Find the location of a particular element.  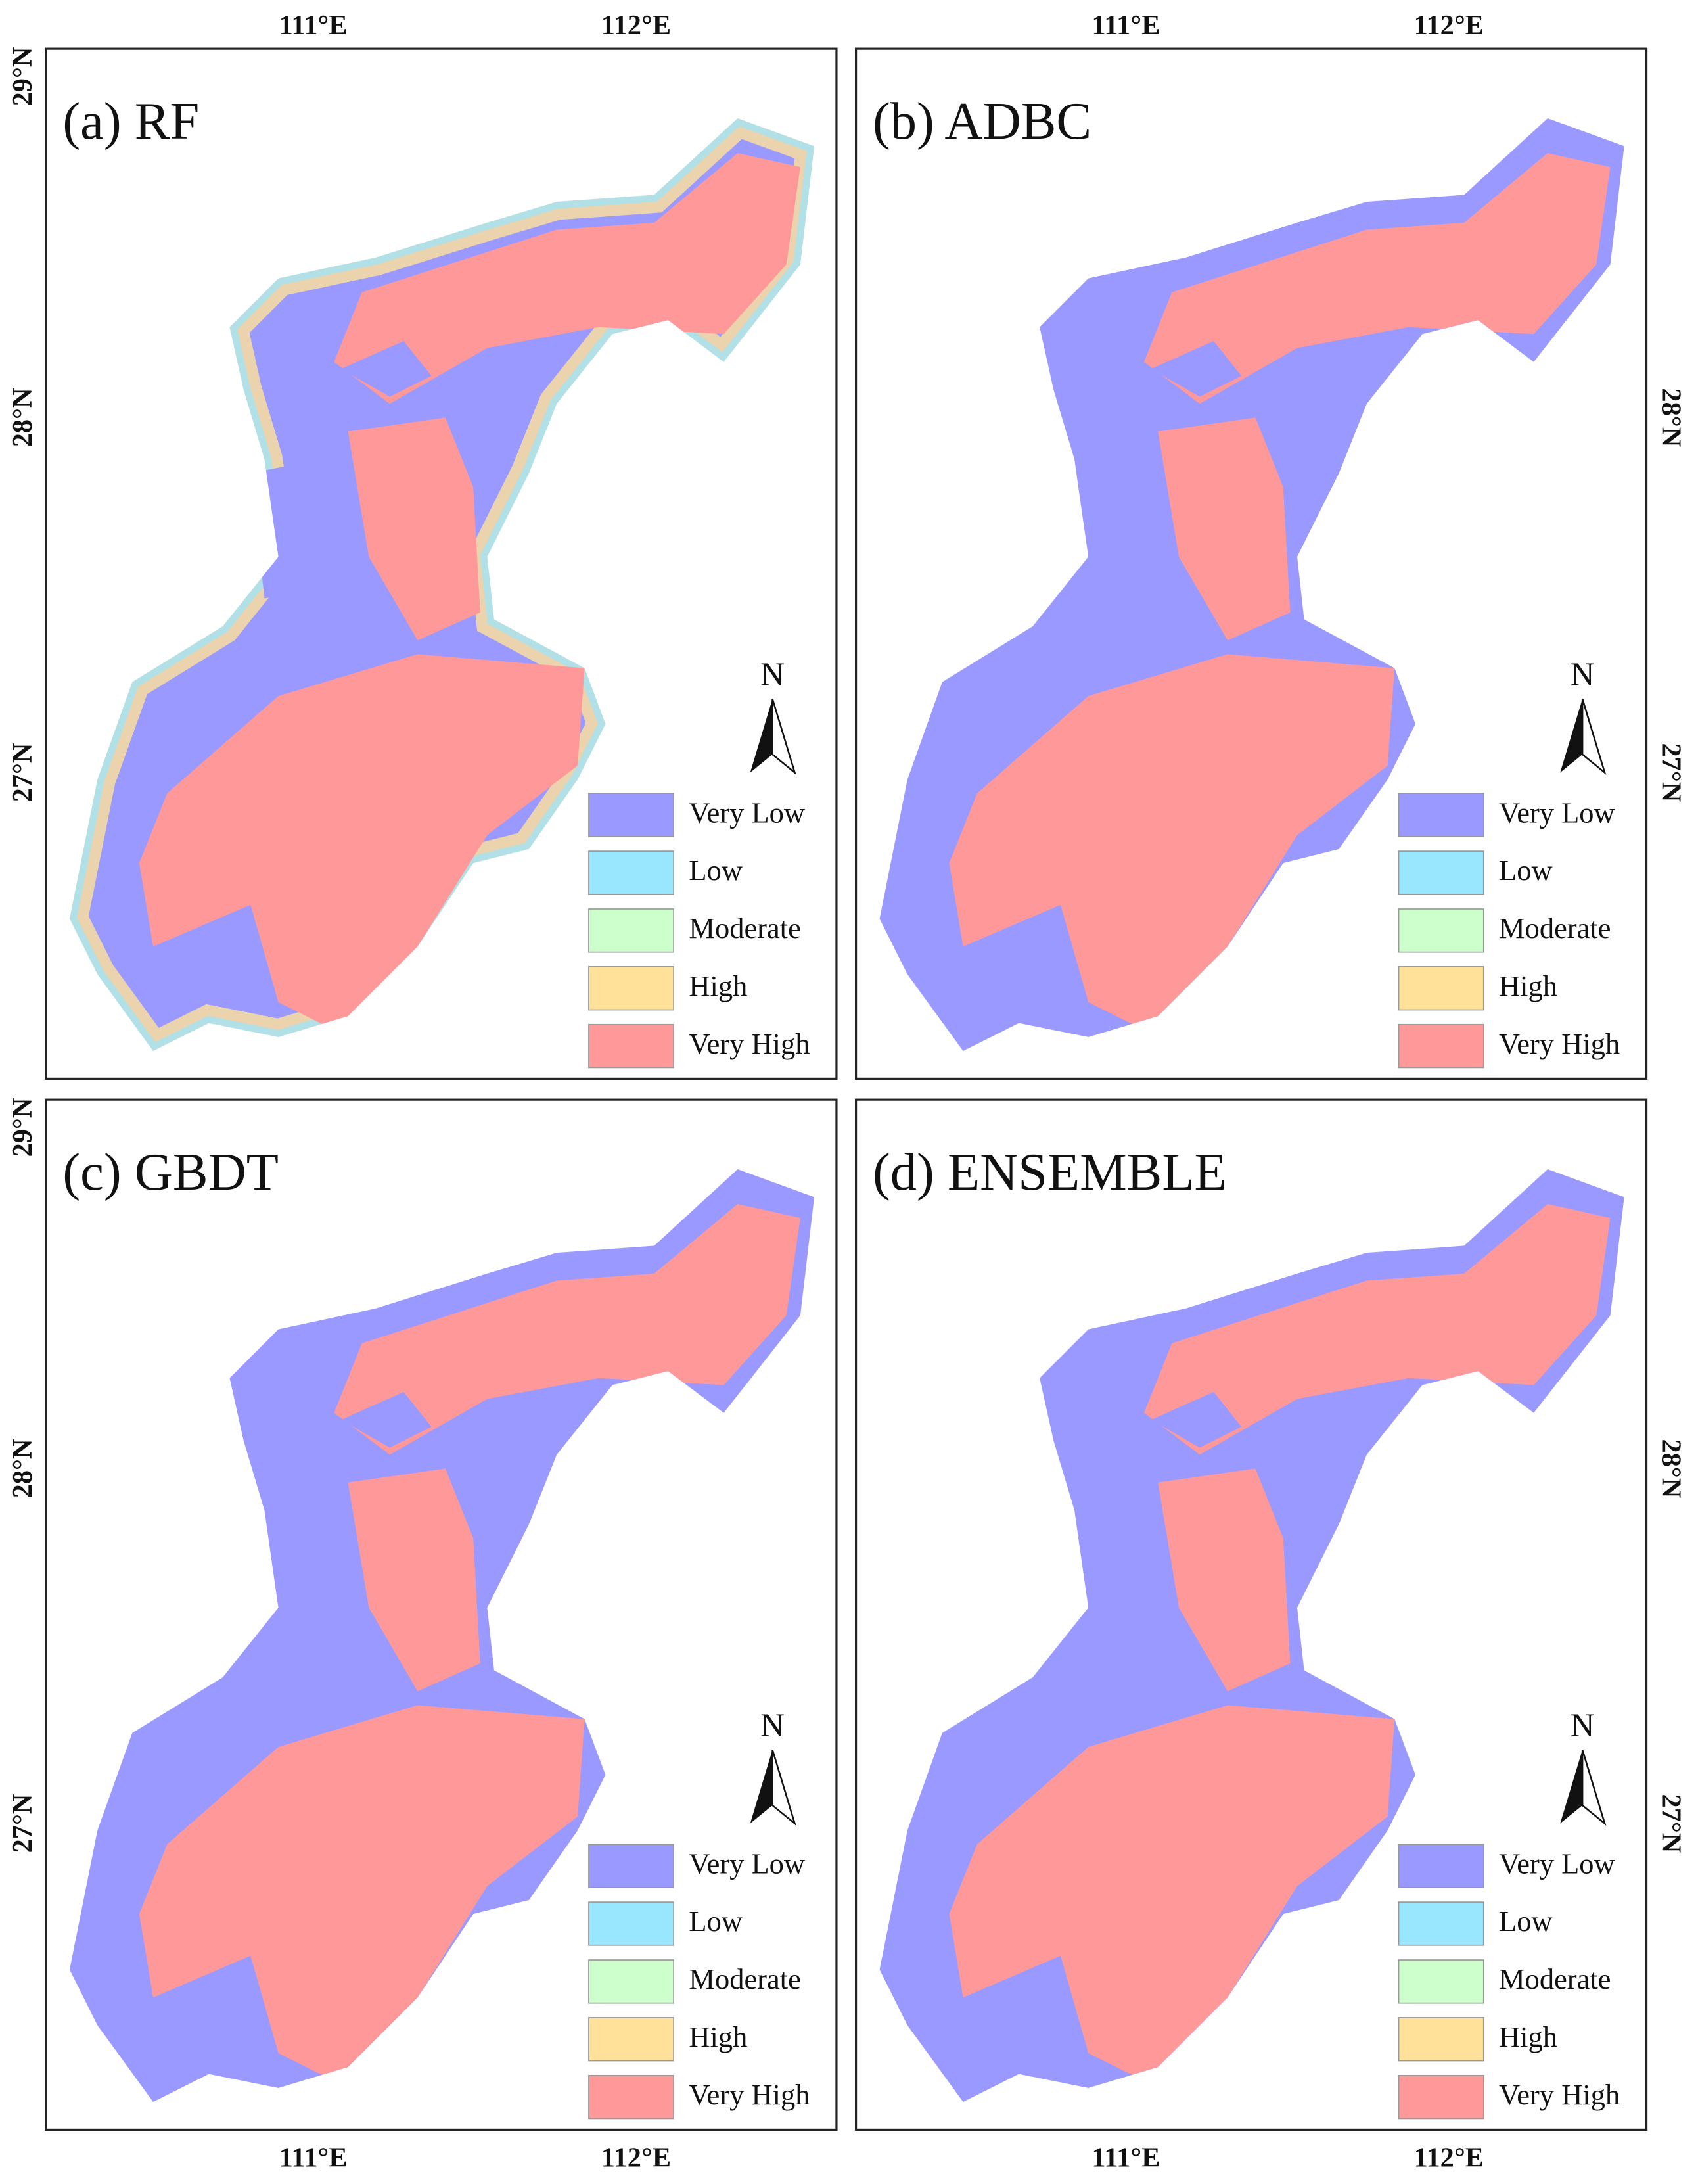

panel-title: (a) RF is located at coordinates (130, 121).